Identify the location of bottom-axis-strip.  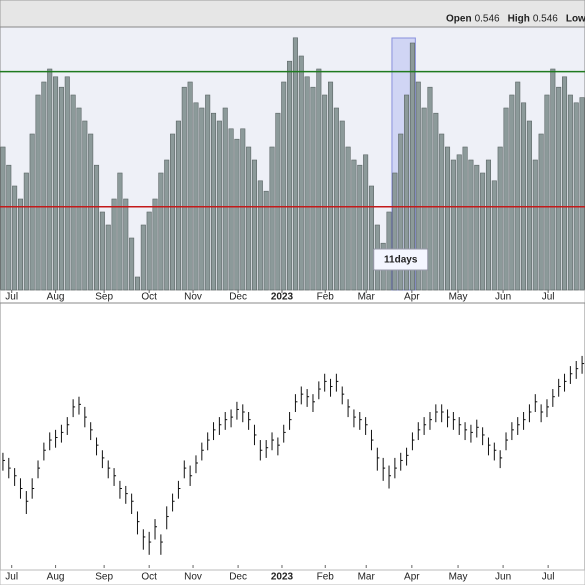
(292, 577).